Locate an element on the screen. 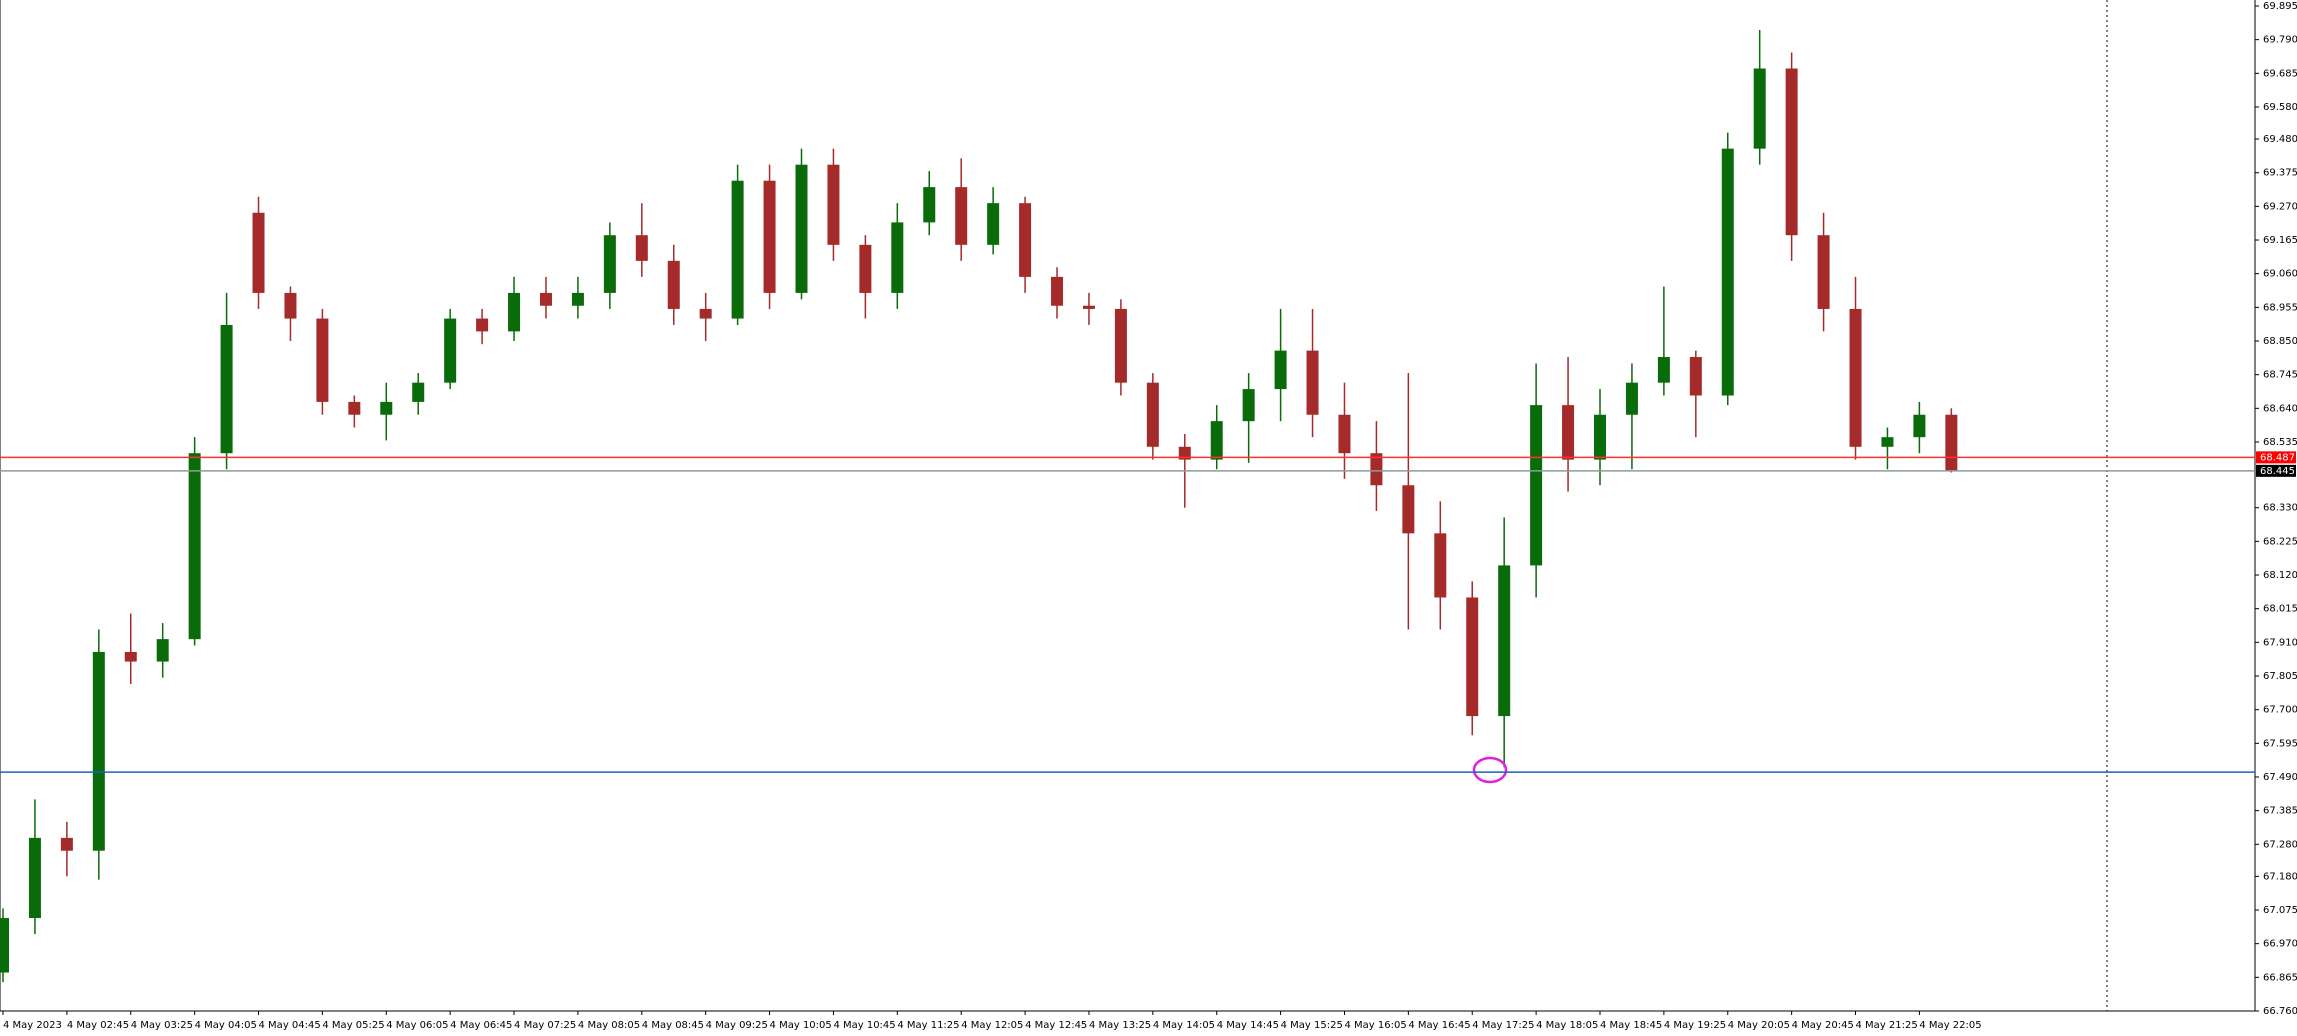 The image size is (2297, 1036). x-tick-label: 4 May 16:45 is located at coordinates (1439, 1025).